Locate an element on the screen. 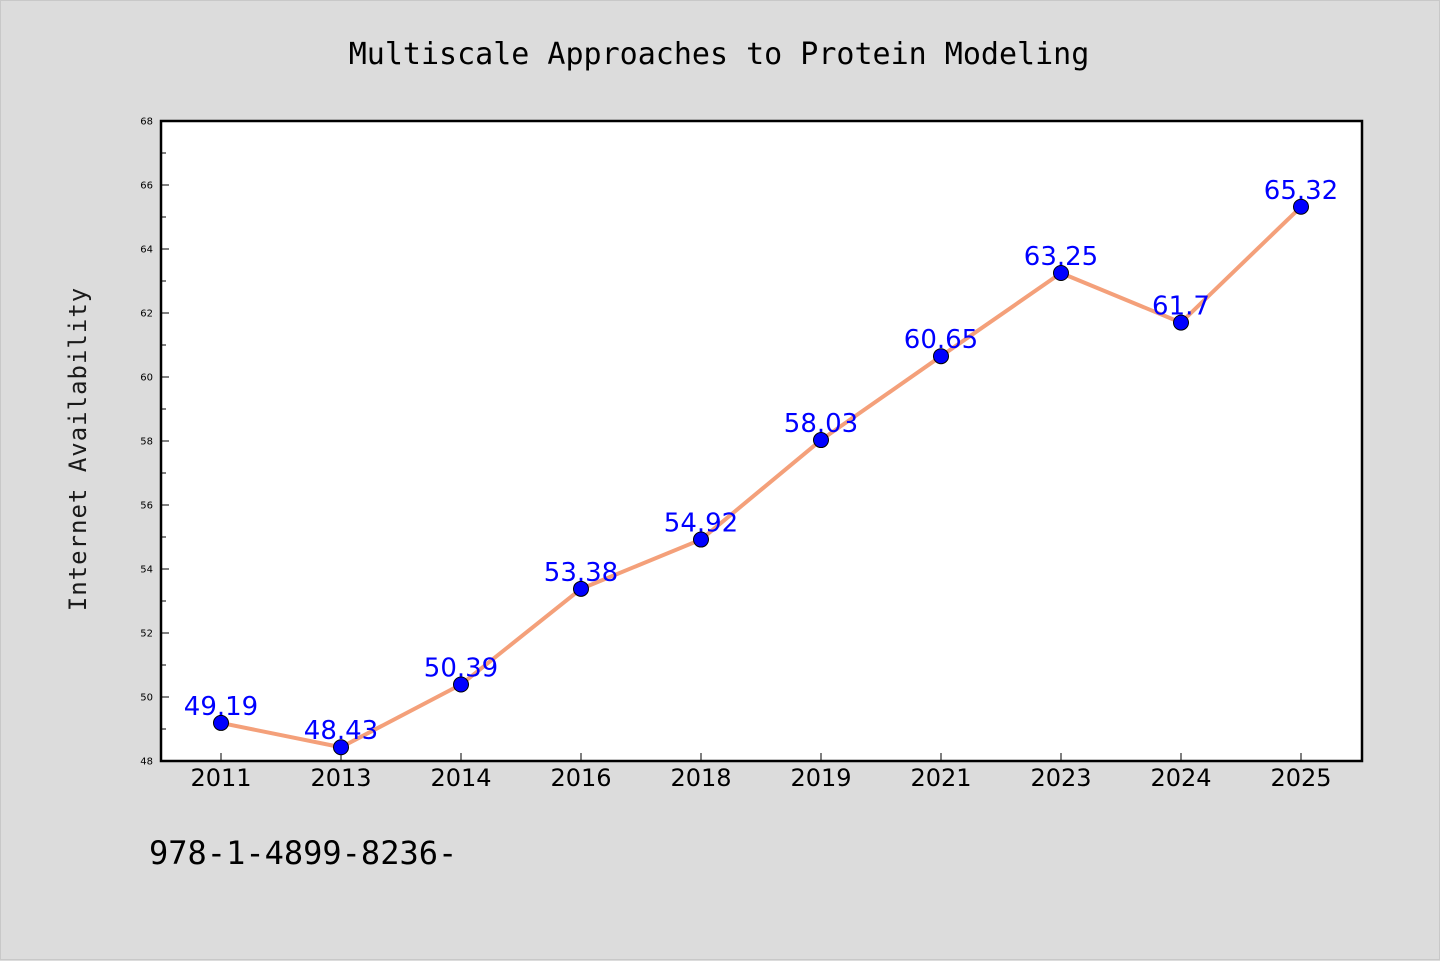  x-tick-label: 2011 is located at coordinates (220, 778).